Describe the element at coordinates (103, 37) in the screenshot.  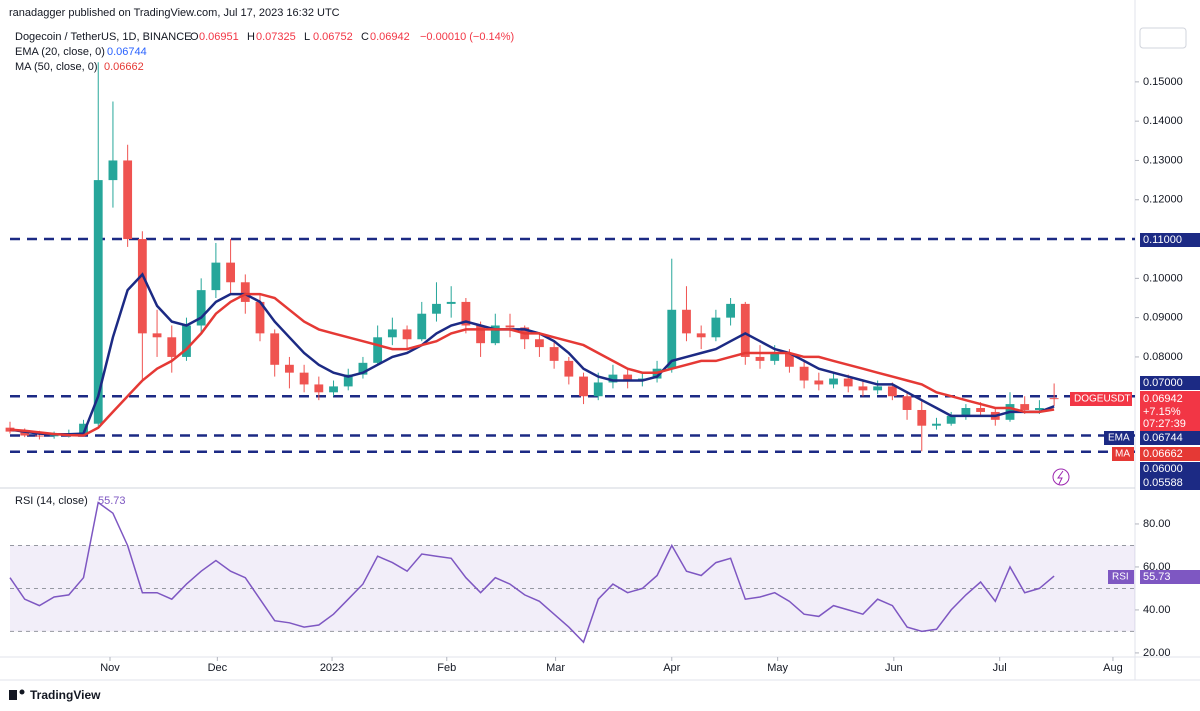
I see `symbol: Dogecoin / TetherUS, 1D, BINANCE` at that location.